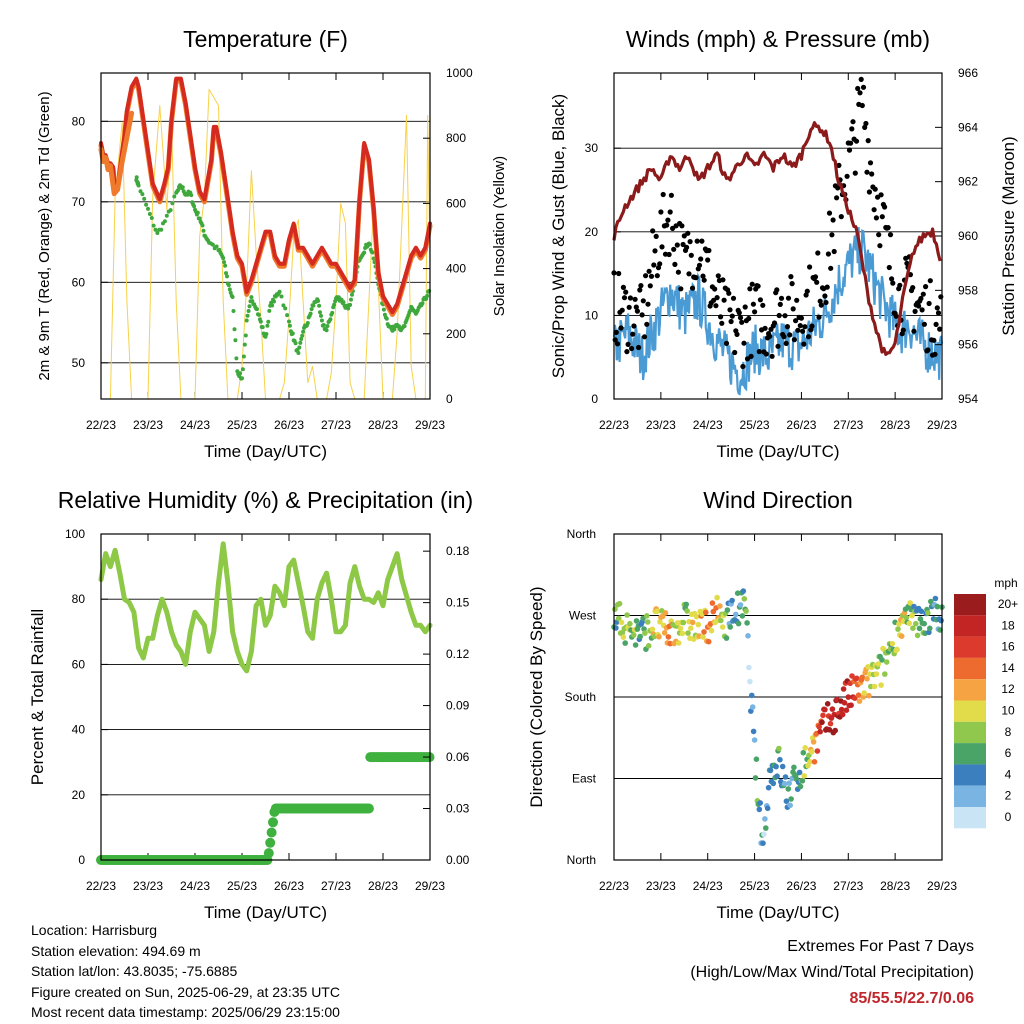  Describe the element at coordinates (94, 930) in the screenshot. I see `location-text: Location: Harrisburg` at that location.